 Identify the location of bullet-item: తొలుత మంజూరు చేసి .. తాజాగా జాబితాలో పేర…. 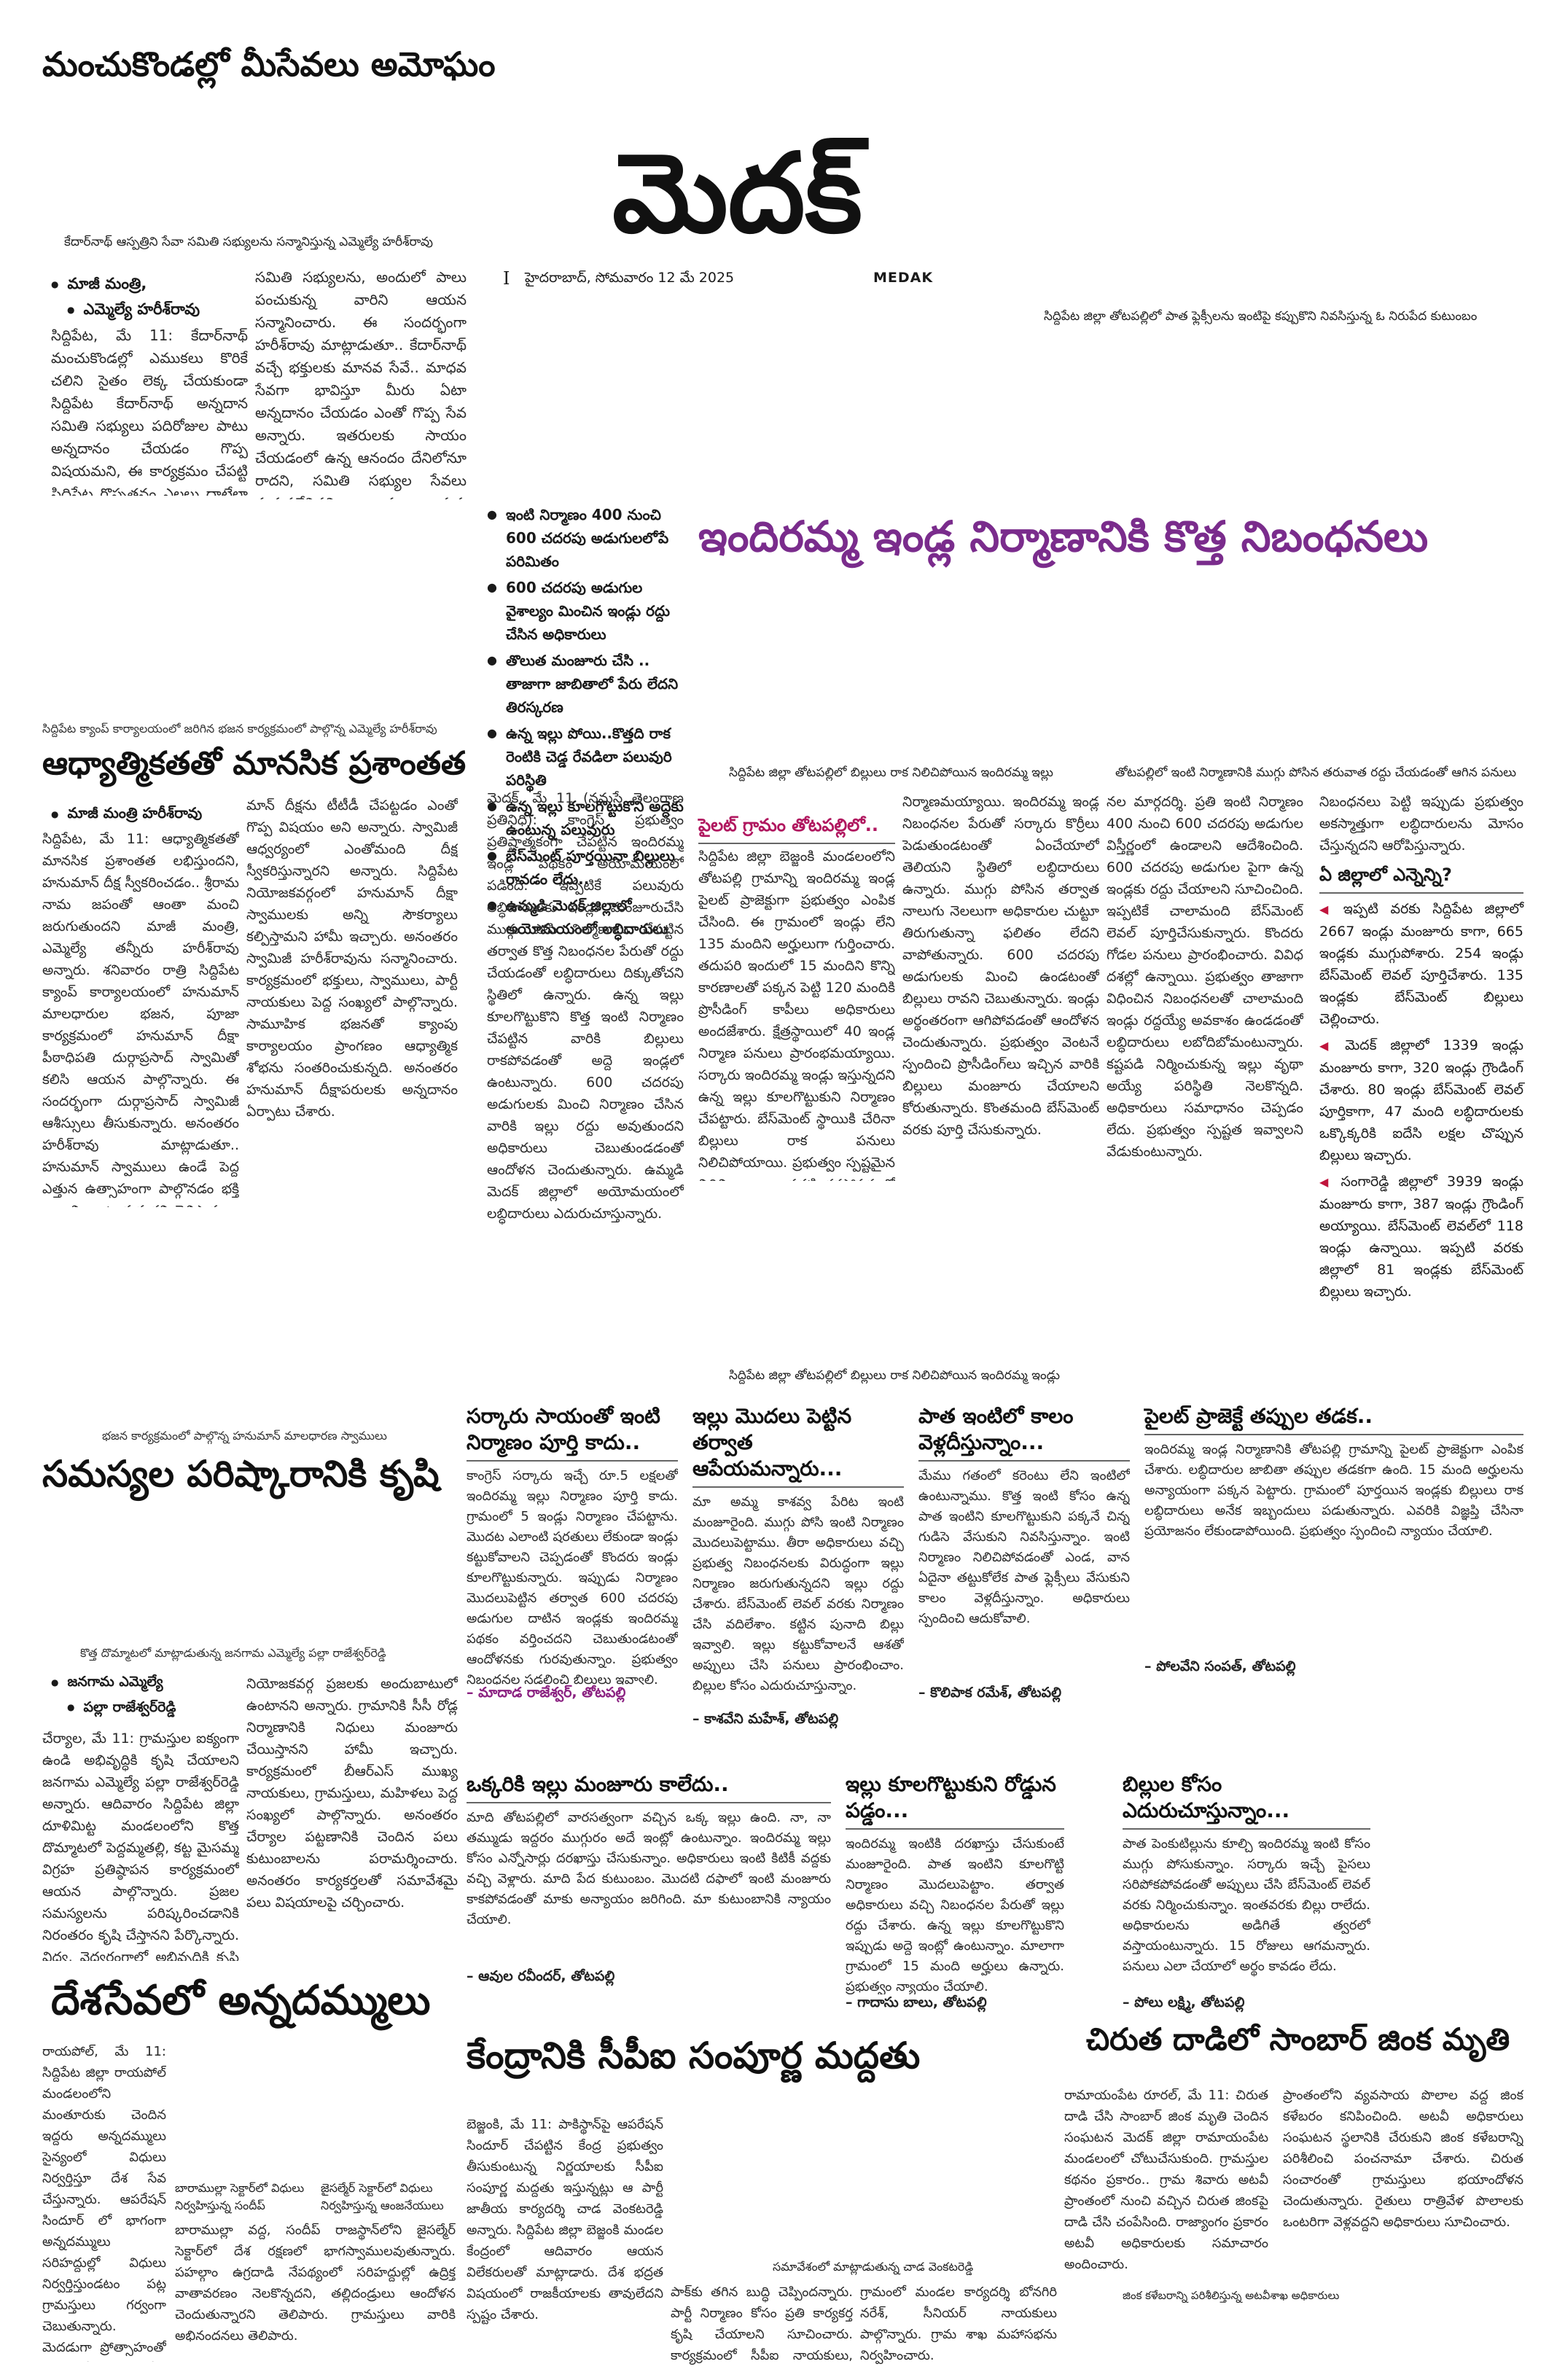
(589, 684).